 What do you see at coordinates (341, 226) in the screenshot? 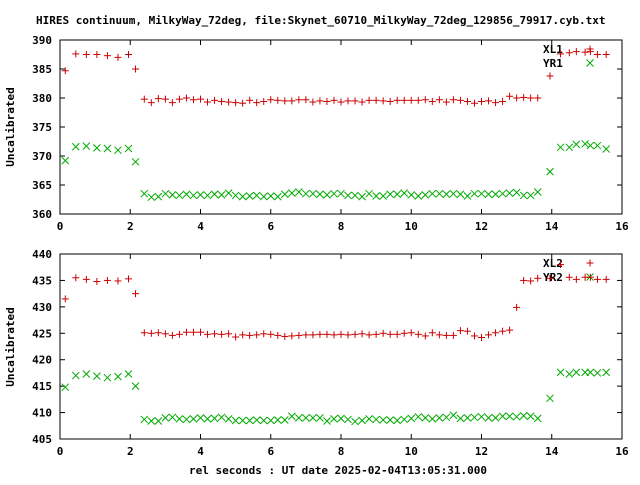
I see `x-tick-label: 8` at bounding box center [341, 226].